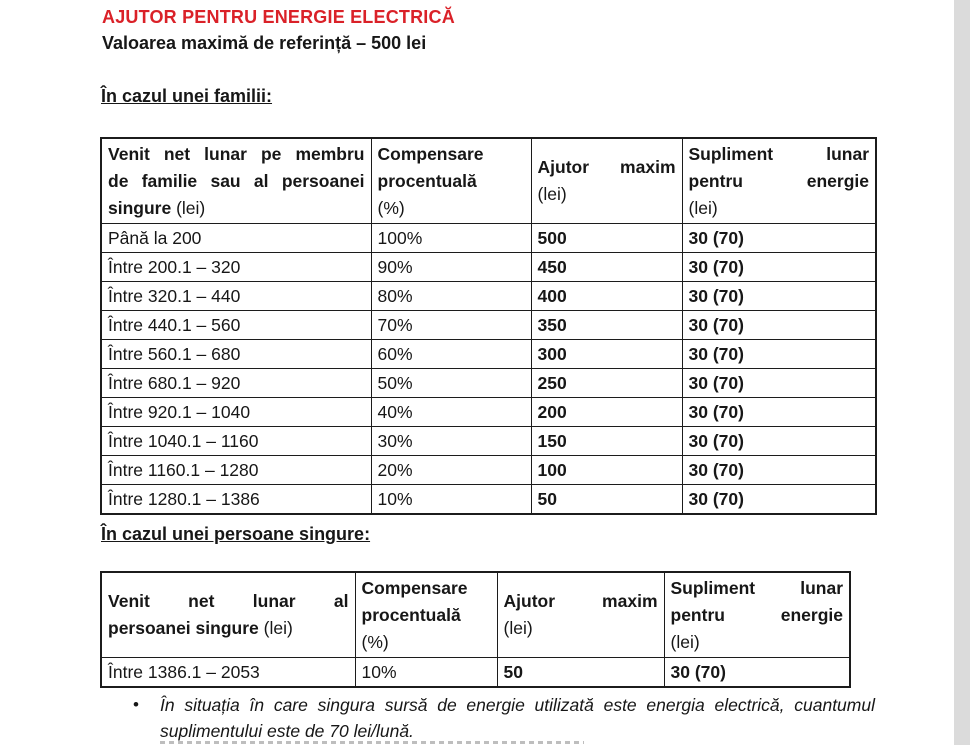 The image size is (970, 745). I want to click on table-cell: Între 320.1 – 440, so click(236, 296).